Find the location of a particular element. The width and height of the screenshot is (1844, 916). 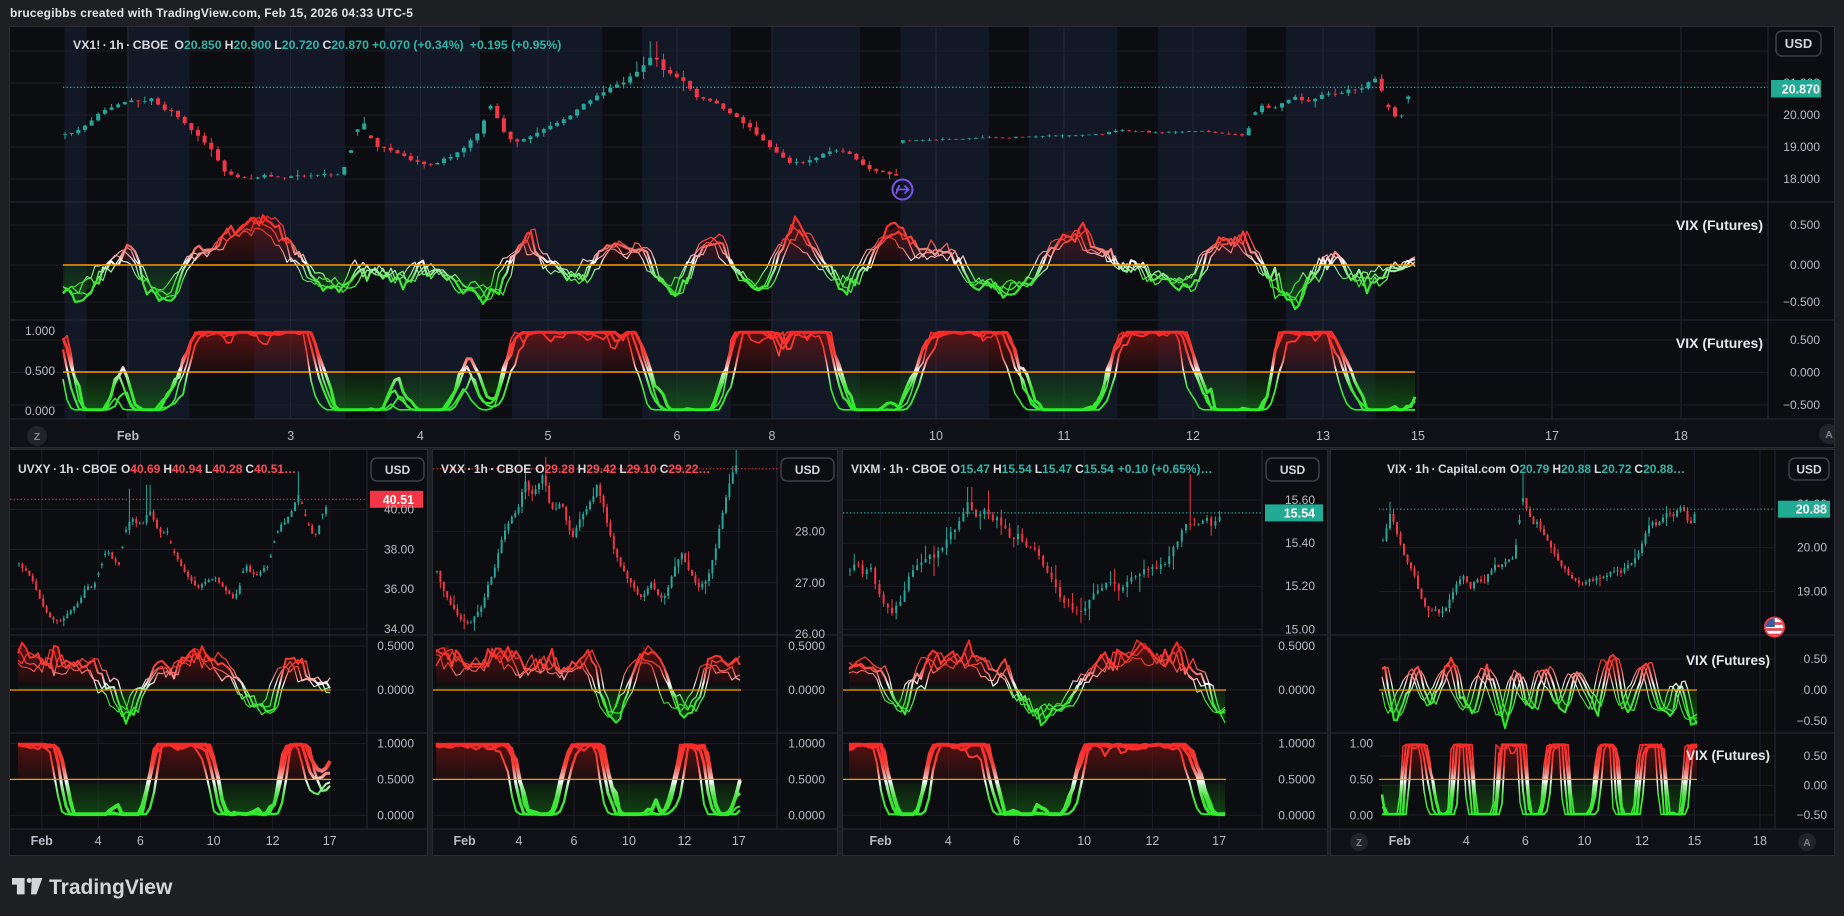

svg-text: −0.500 is located at coordinates (1801, 405).